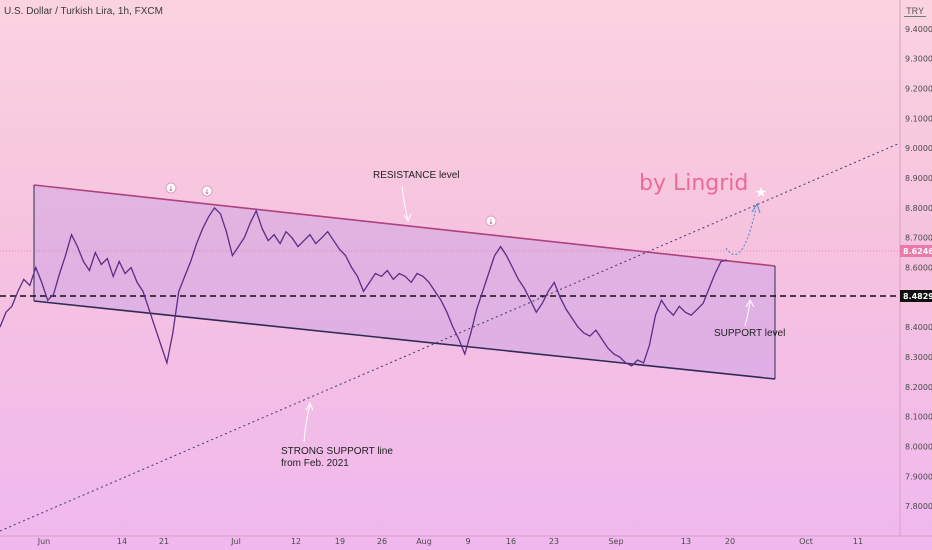  What do you see at coordinates (918, 446) in the screenshot?
I see `y-tick-label: 8.00000` at bounding box center [918, 446].